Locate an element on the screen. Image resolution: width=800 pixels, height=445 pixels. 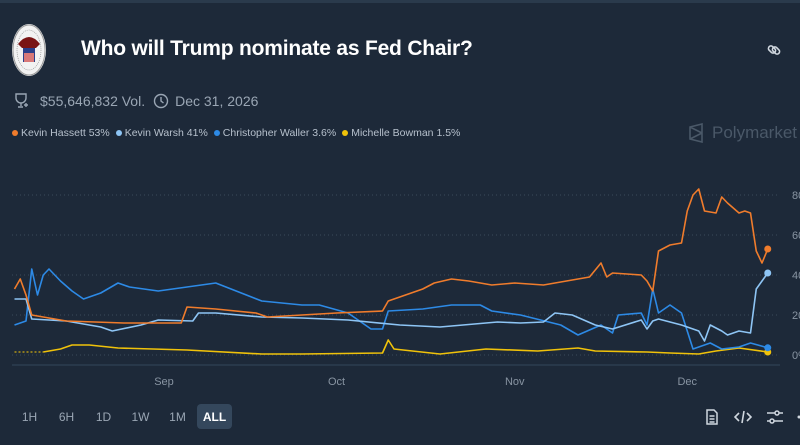
legend-value: 53% is located at coordinates (99, 133).